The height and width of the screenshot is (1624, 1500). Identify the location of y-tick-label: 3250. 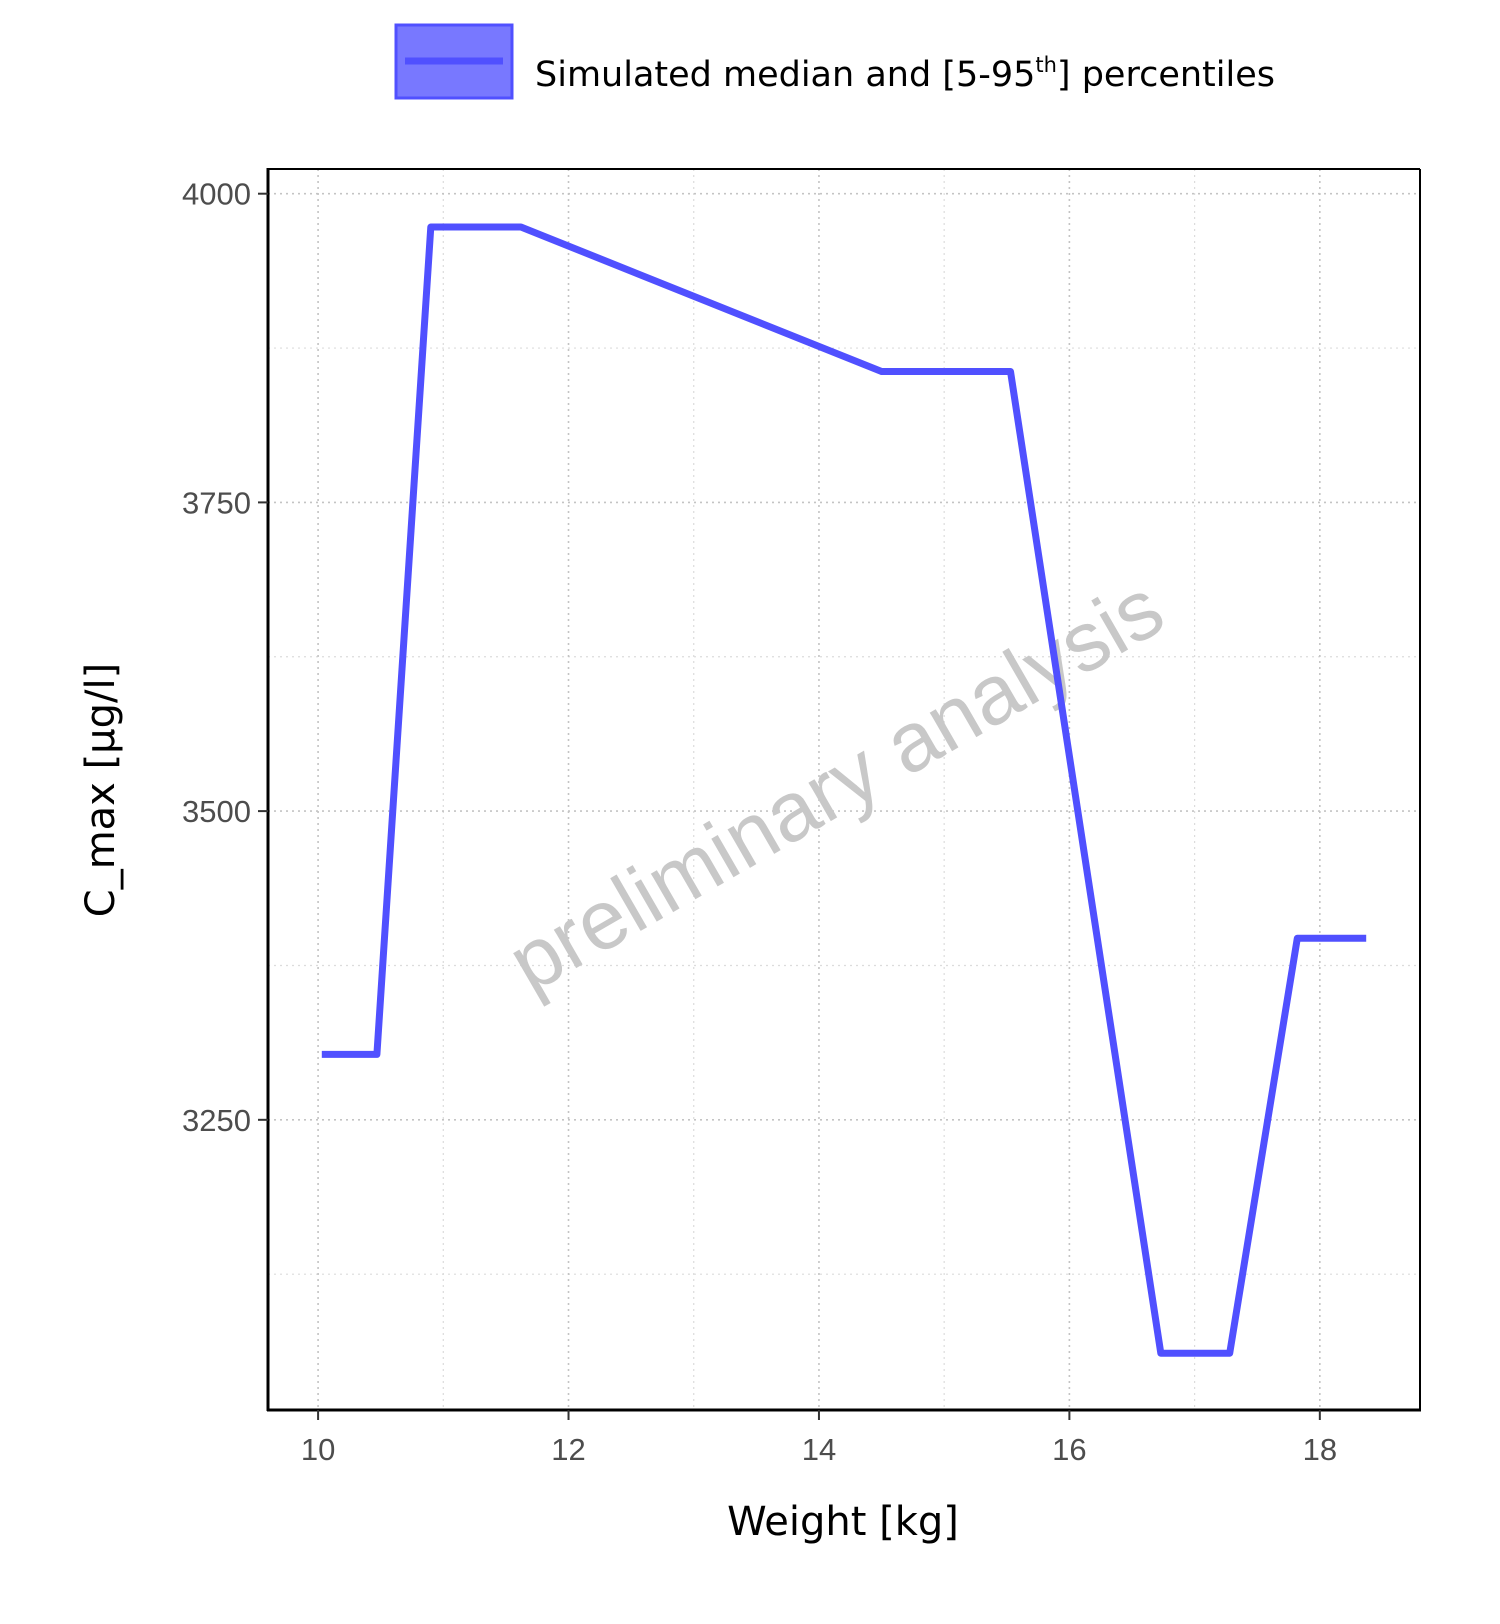
(216, 1120).